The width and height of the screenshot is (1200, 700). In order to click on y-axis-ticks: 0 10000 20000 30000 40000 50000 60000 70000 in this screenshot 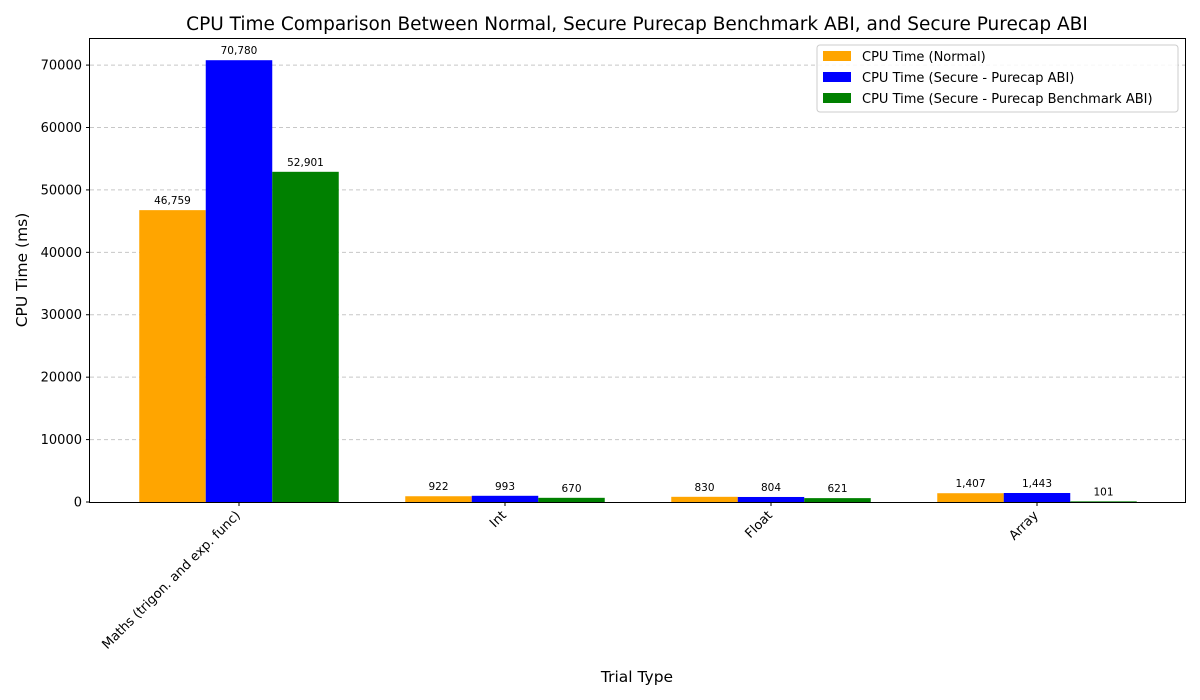, I will do `click(65, 285)`.